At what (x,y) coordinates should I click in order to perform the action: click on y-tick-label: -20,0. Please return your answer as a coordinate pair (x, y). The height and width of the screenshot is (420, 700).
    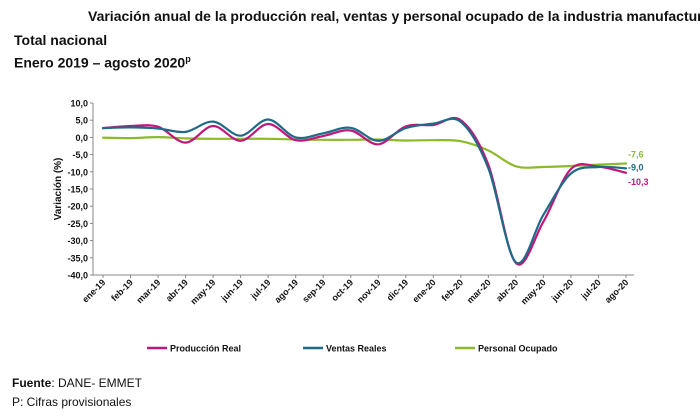
    Looking at the image, I should click on (77, 207).